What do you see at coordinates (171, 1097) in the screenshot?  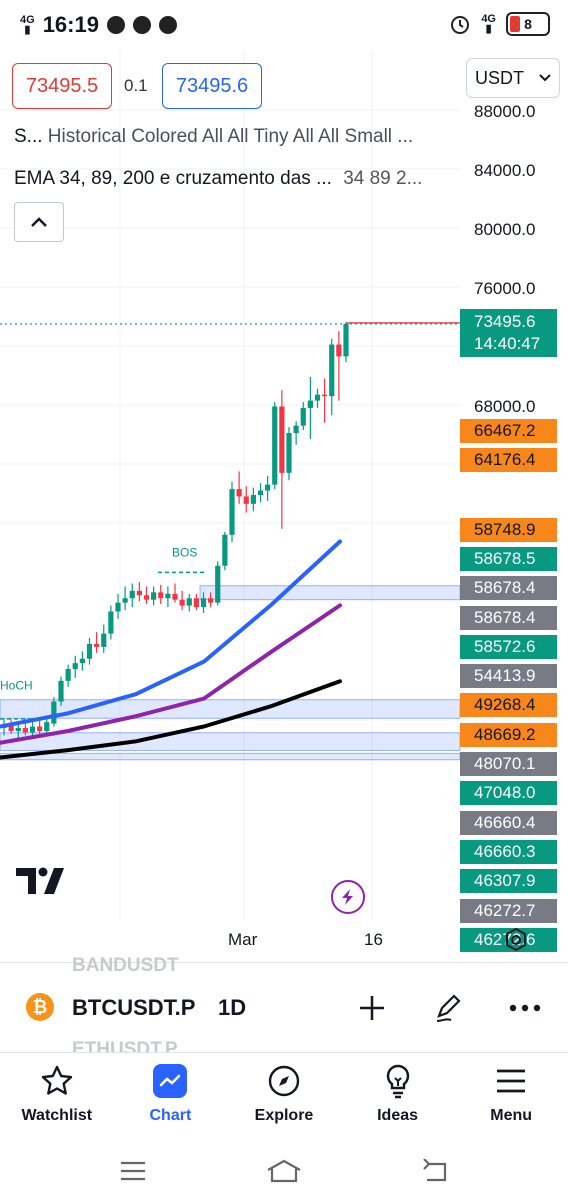 I see `nav-chart: Chart` at bounding box center [171, 1097].